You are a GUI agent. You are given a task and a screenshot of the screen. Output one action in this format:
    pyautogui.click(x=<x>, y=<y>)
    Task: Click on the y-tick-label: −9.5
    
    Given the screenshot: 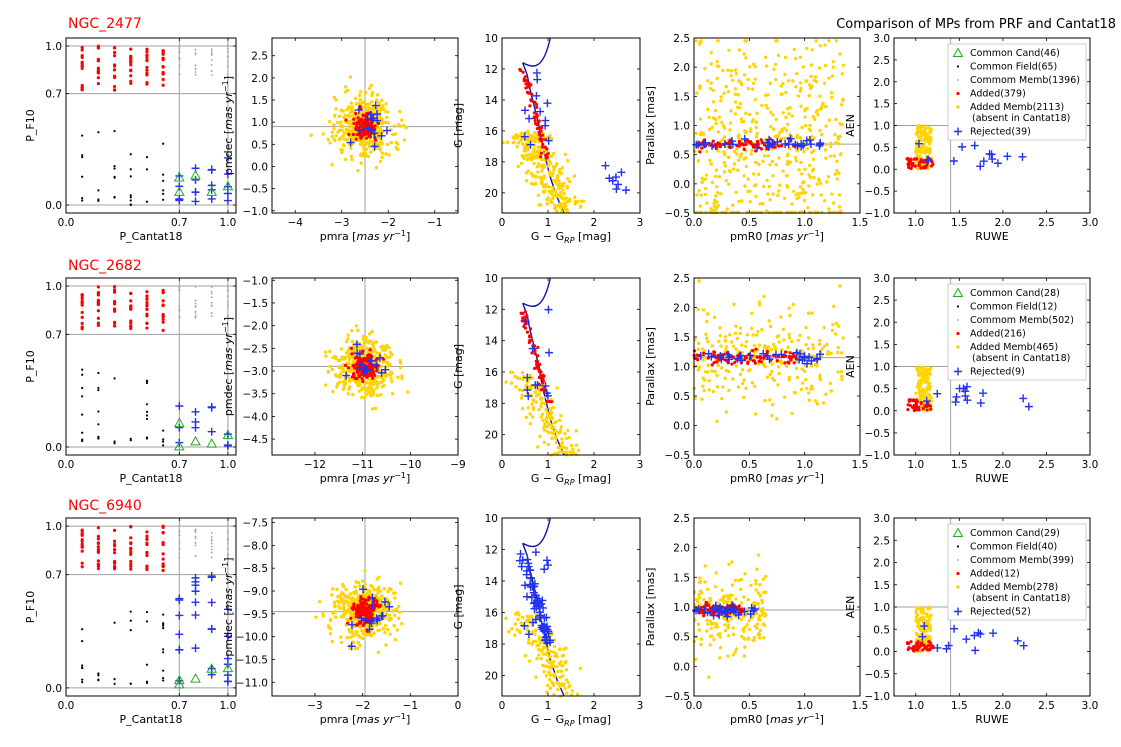 What is the action you would take?
    pyautogui.click(x=256, y=615)
    